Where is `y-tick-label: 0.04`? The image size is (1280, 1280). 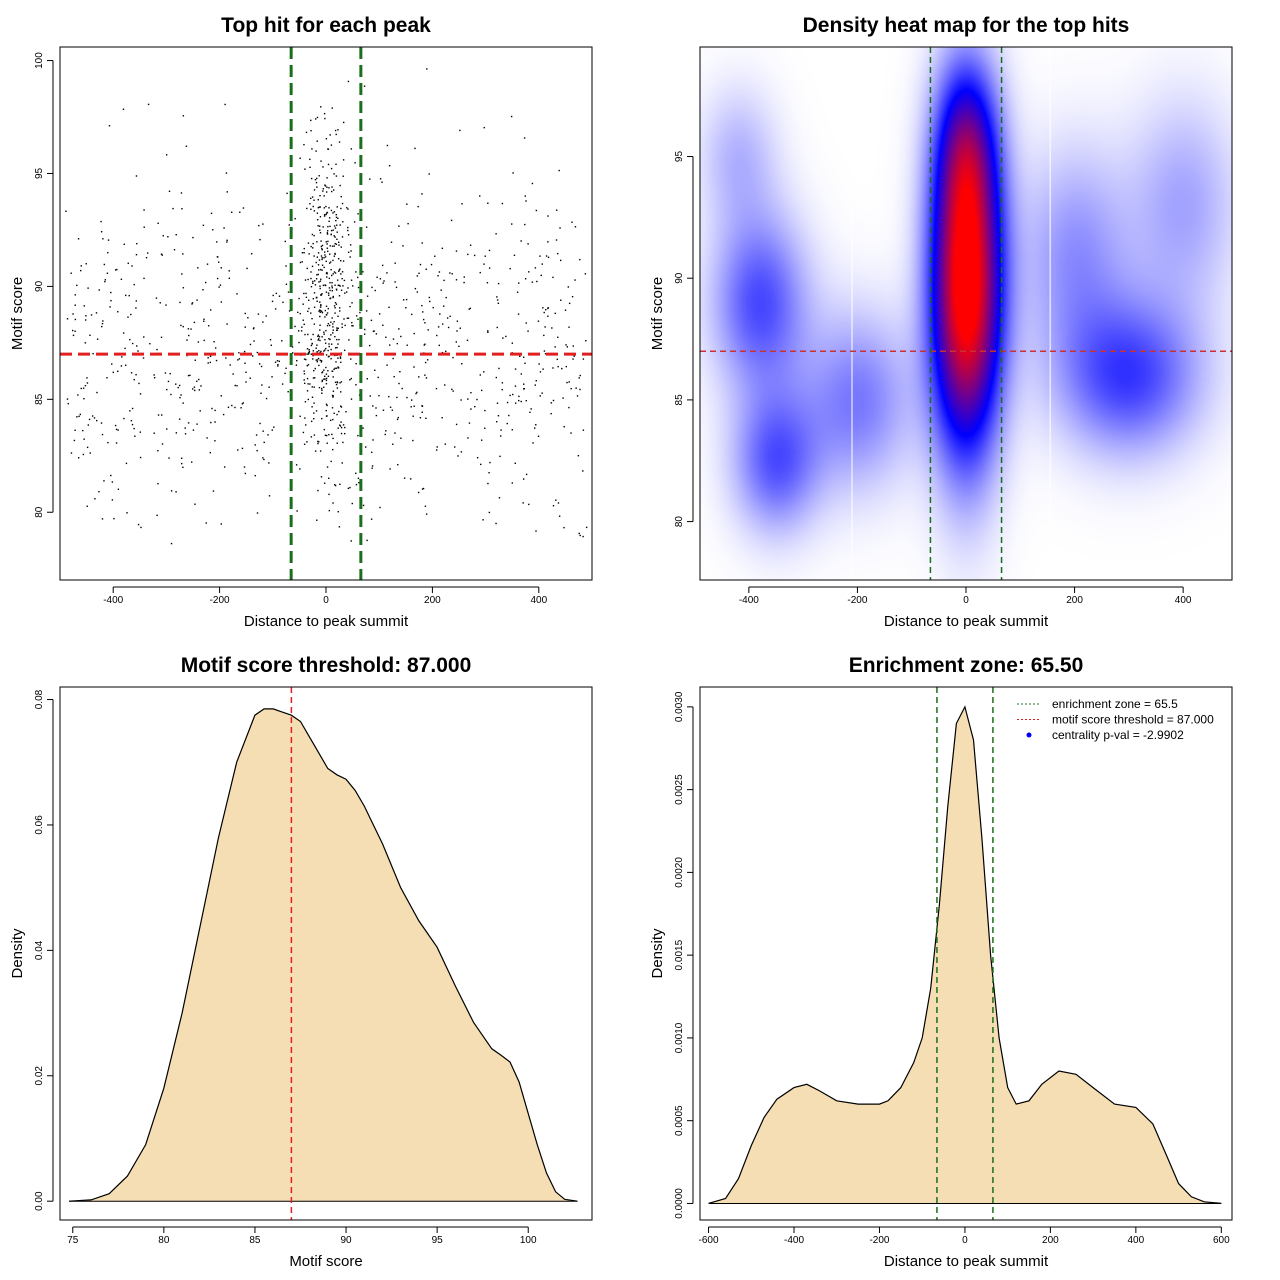
y-tick-label: 0.04 is located at coordinates (39, 950).